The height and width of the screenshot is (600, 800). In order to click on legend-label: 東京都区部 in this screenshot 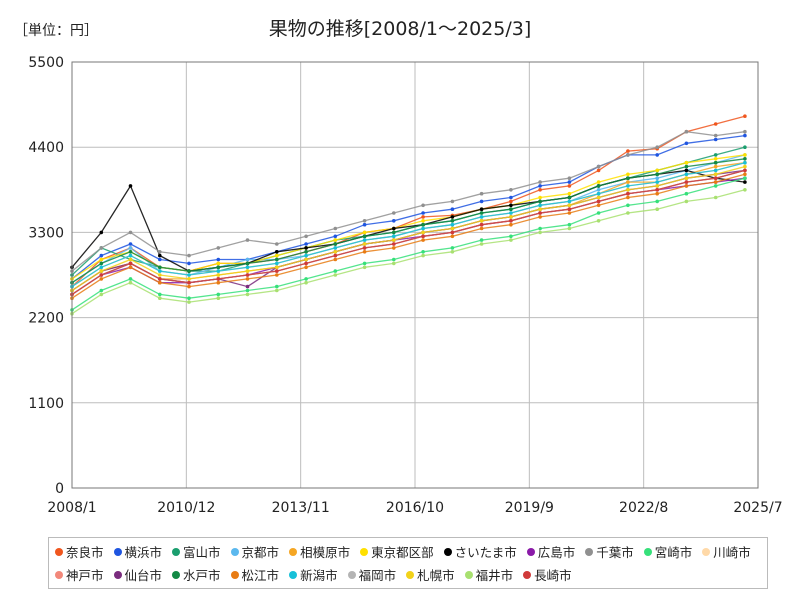, I will do `click(402, 552)`.